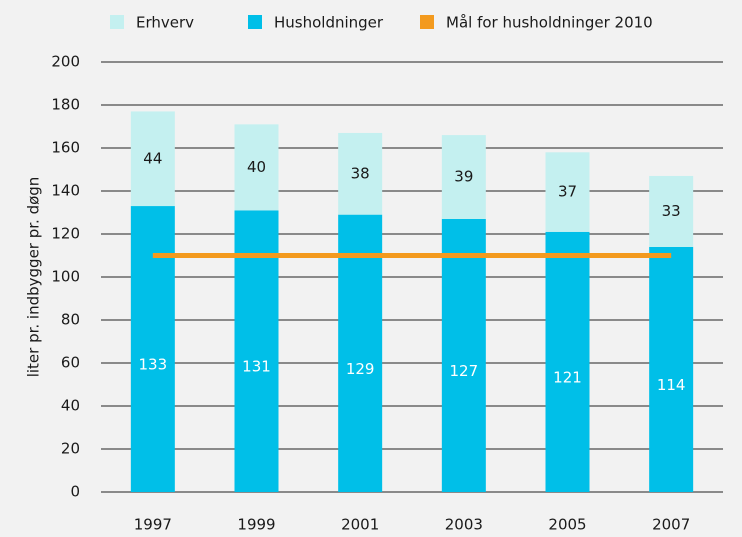 This screenshot has height=537, width=742. I want to click on x-tick-label: 2001, so click(360, 525).